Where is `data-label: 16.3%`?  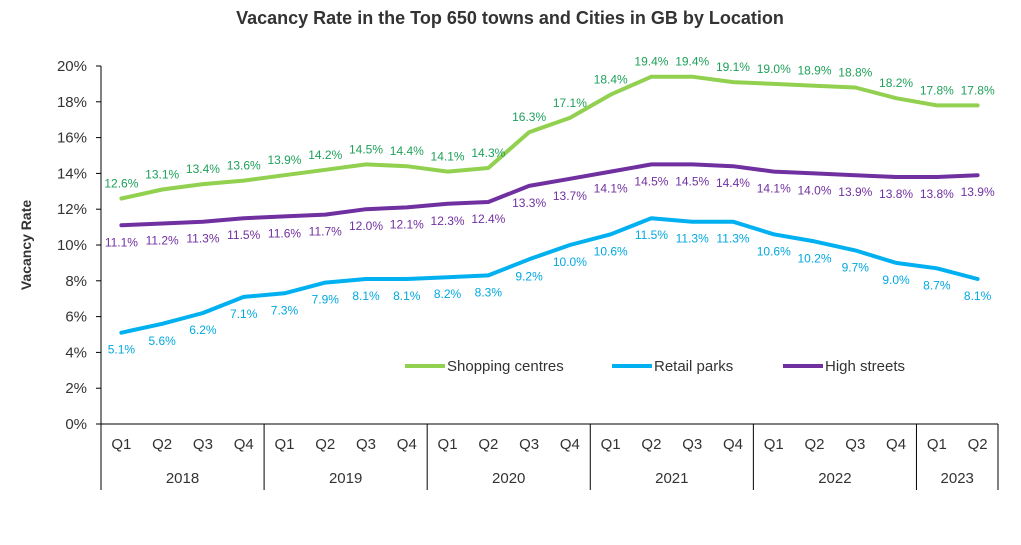
data-label: 16.3% is located at coordinates (529, 117).